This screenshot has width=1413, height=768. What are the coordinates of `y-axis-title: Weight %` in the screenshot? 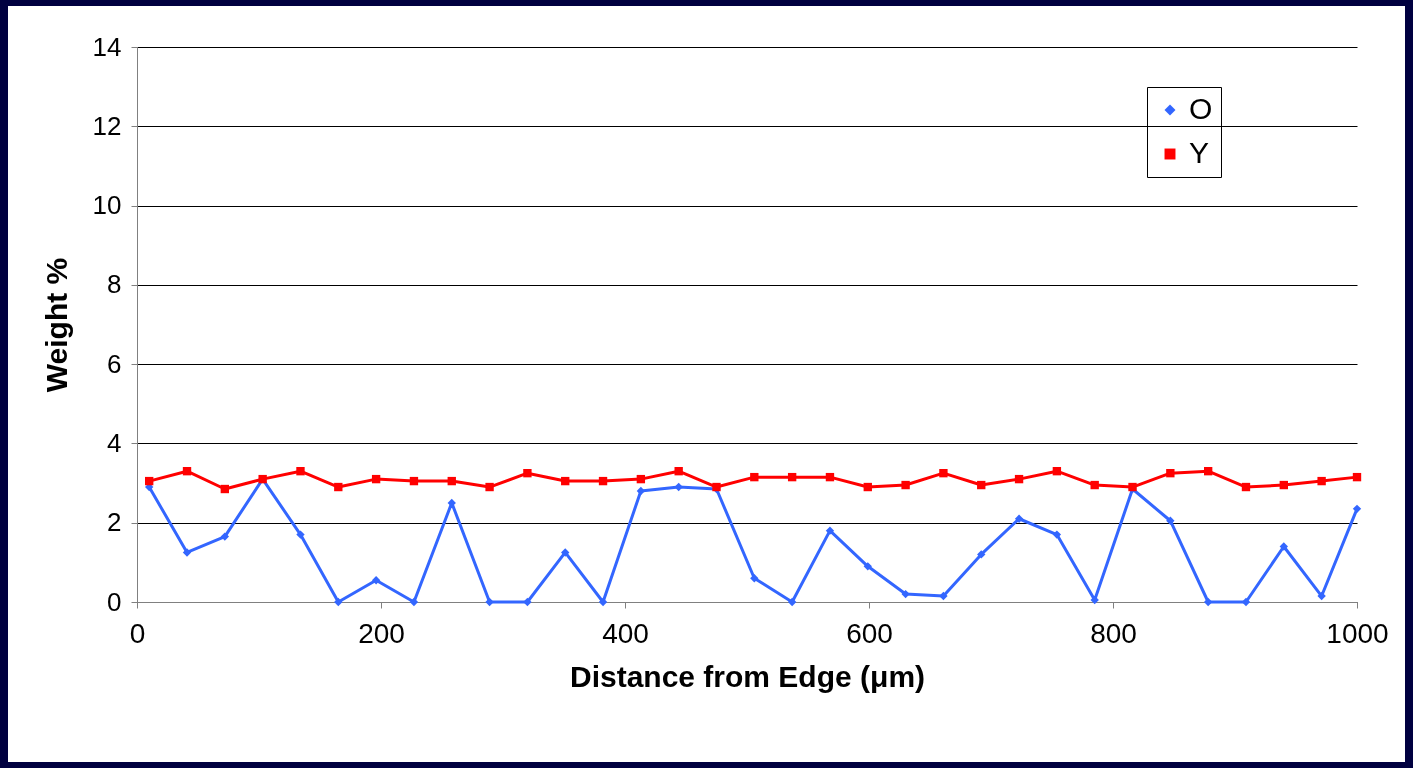 It's located at (56, 325).